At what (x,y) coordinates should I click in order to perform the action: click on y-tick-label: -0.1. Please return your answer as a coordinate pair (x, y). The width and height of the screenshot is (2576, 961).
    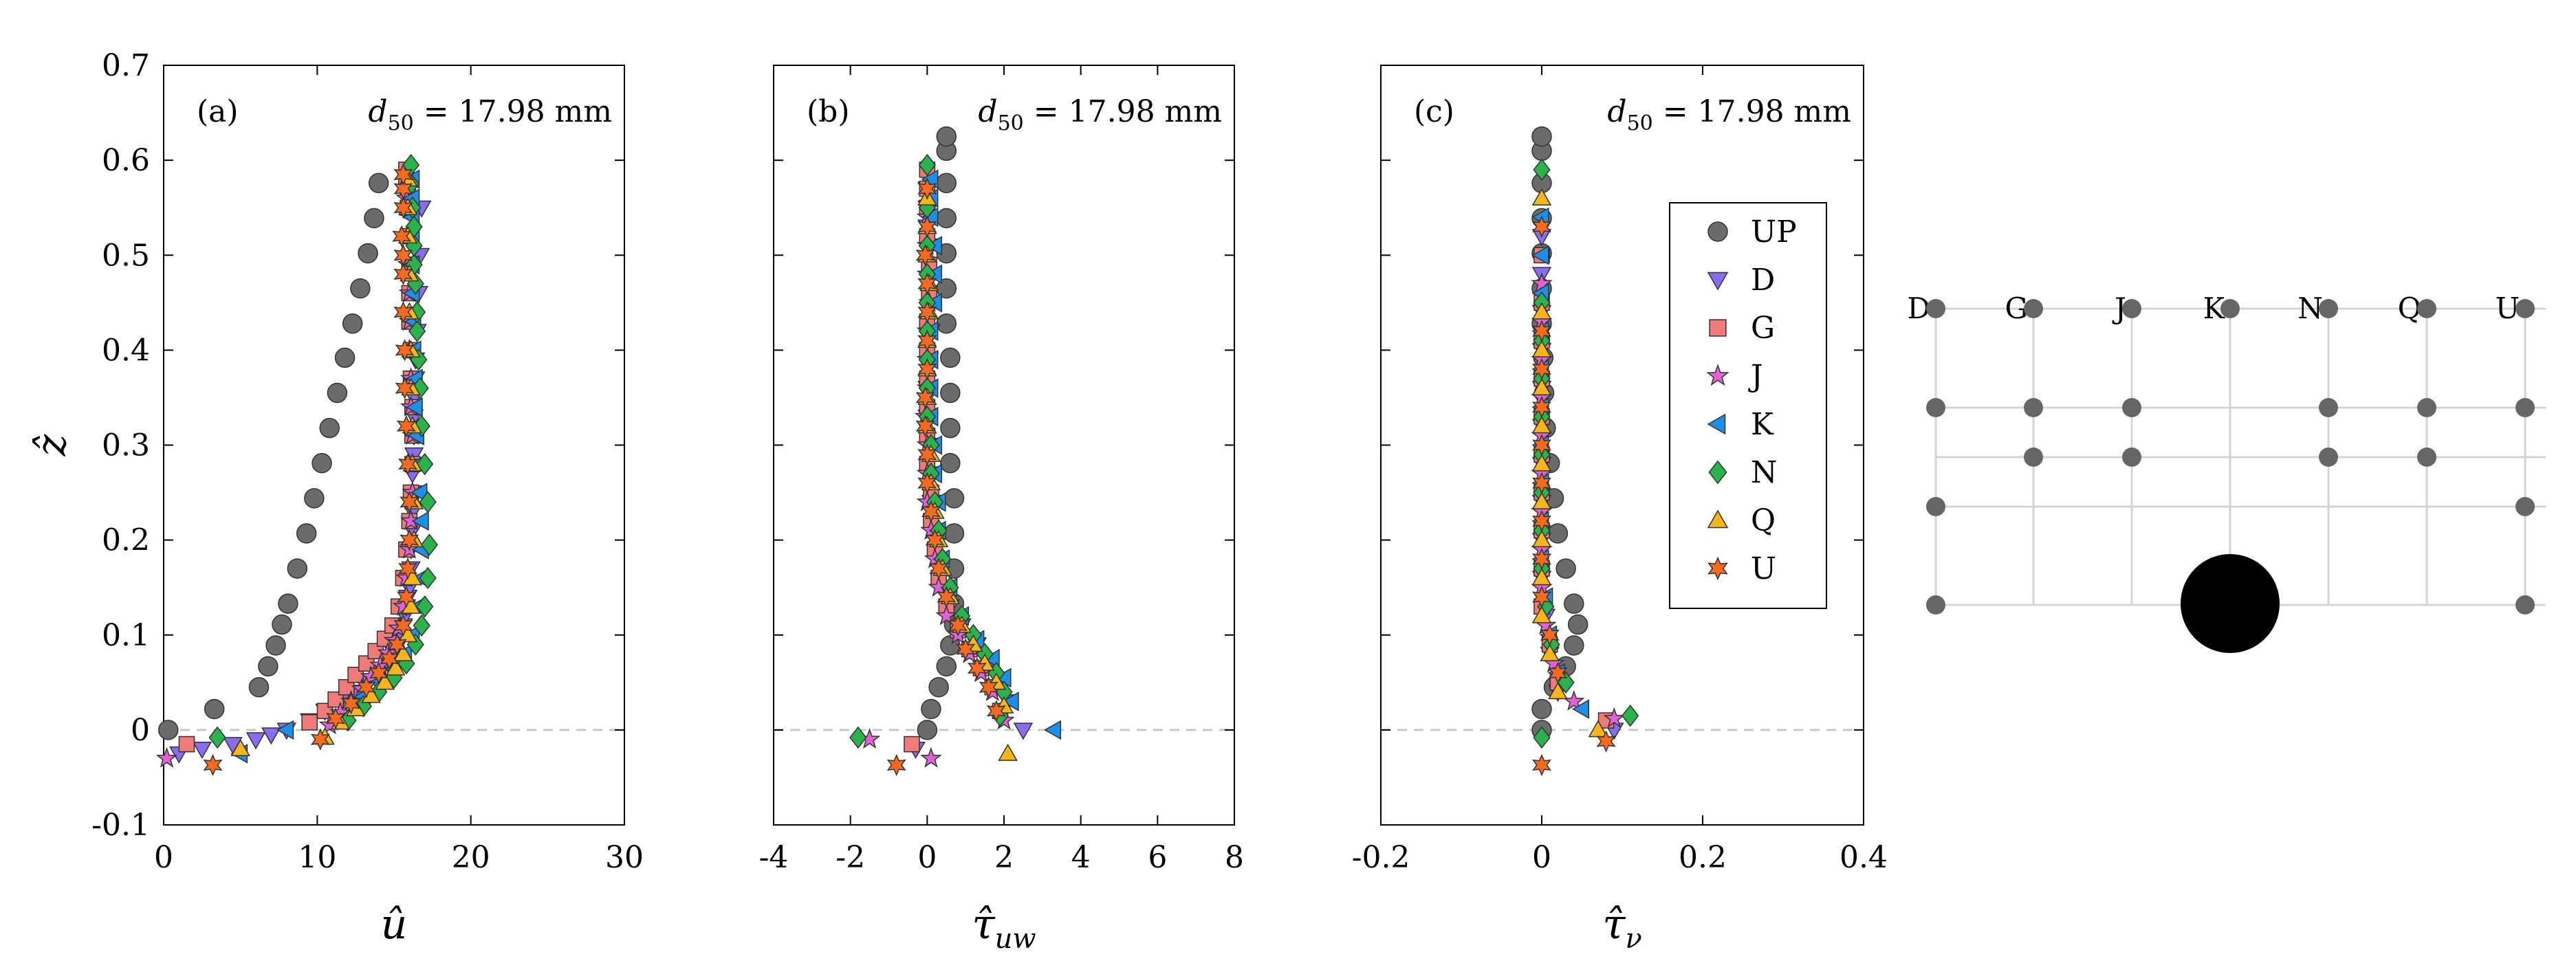
    Looking at the image, I should click on (120, 825).